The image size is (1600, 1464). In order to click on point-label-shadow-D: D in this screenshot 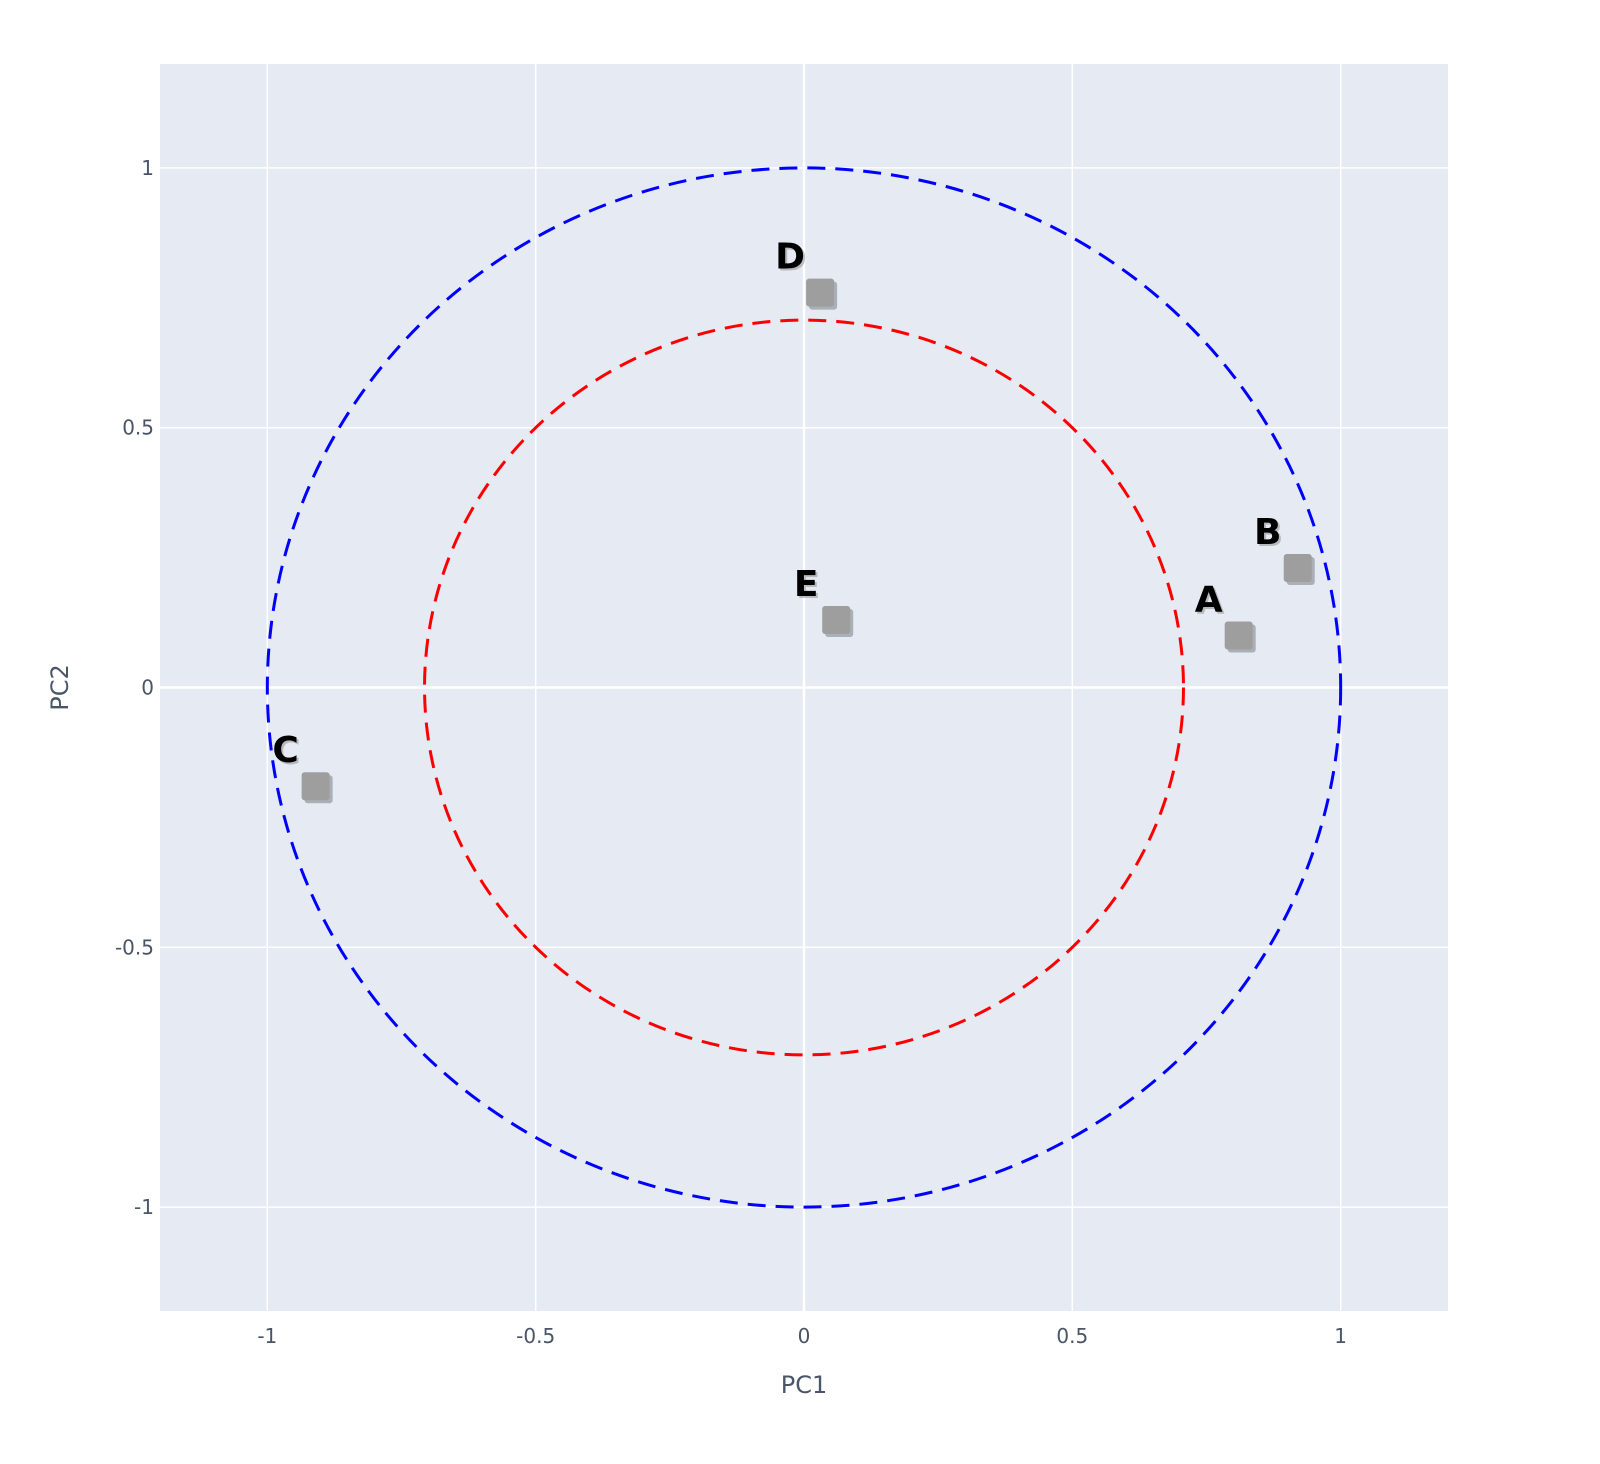, I will do `click(792, 259)`.